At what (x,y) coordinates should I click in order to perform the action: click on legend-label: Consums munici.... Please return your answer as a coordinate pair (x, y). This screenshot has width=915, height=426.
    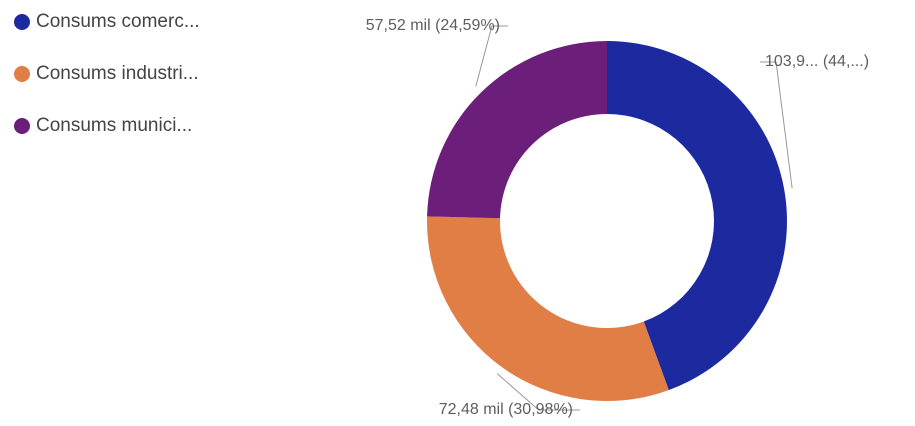
    Looking at the image, I should click on (114, 125).